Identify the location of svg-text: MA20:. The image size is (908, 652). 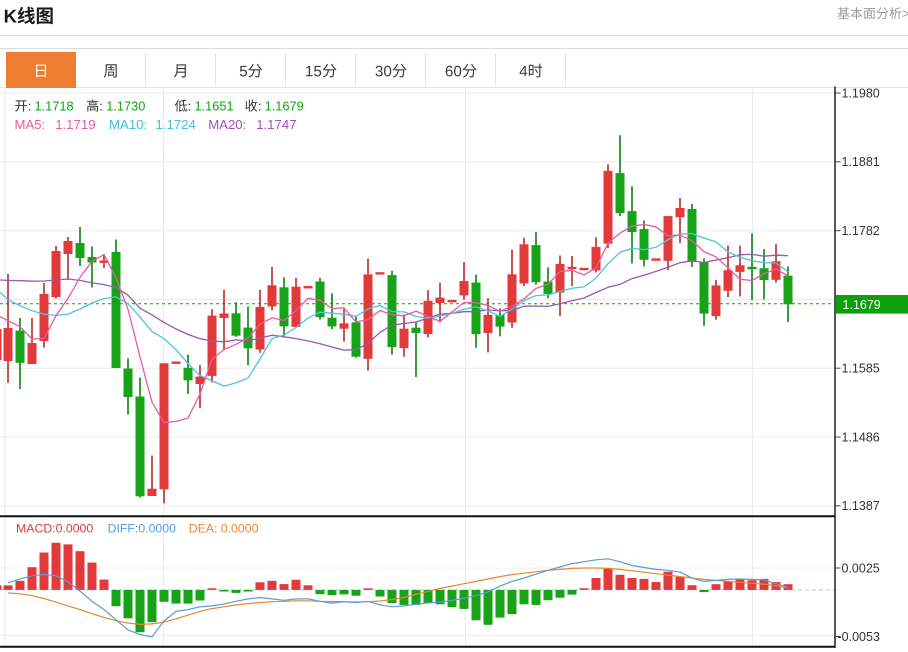
(227, 124).